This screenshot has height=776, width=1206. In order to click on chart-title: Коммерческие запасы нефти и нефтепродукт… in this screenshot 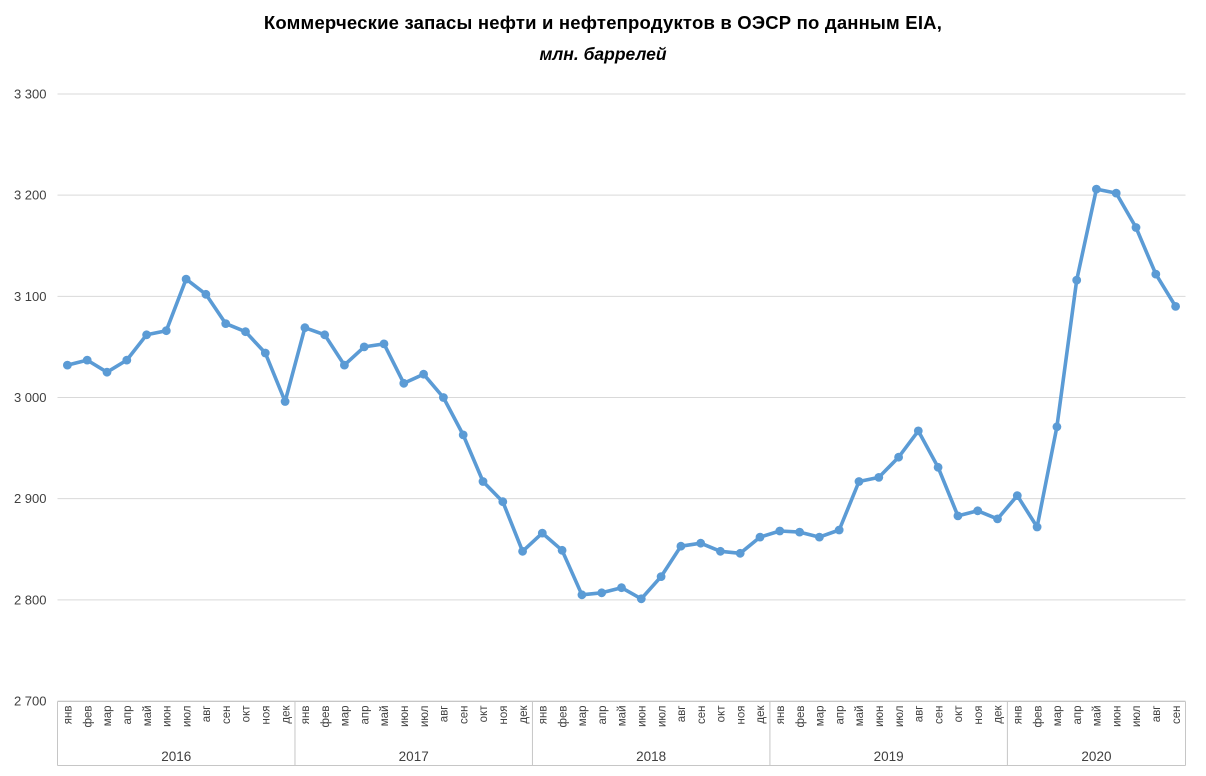, I will do `click(603, 22)`.